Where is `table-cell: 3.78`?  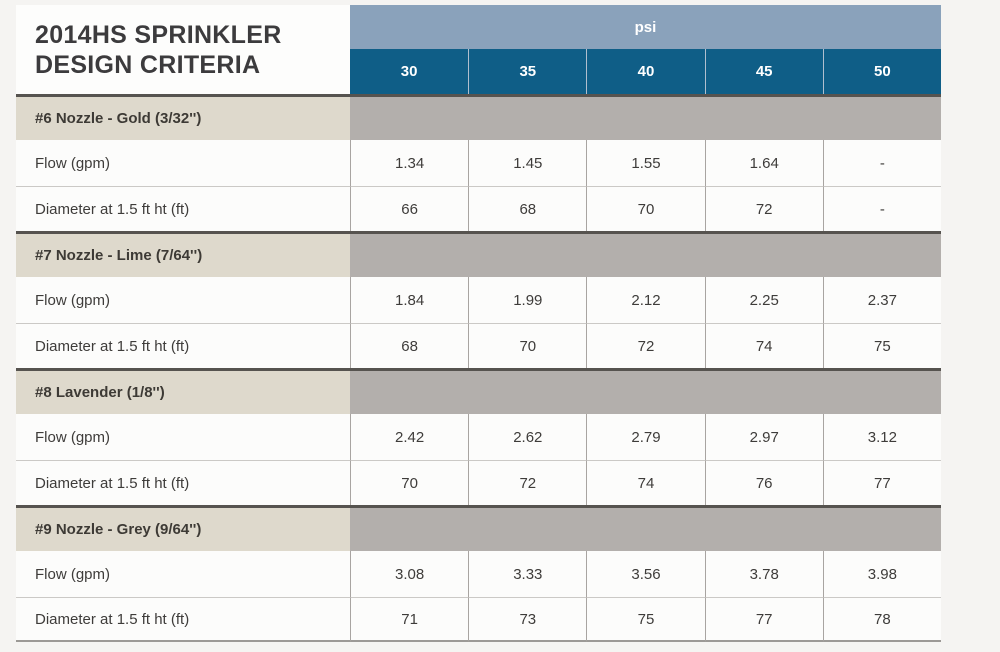
table-cell: 3.78 is located at coordinates (763, 574).